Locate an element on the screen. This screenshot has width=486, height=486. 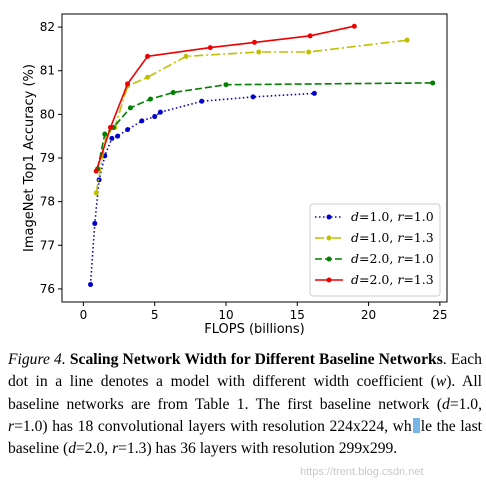
y-tick-label: 81 is located at coordinates (47, 71).